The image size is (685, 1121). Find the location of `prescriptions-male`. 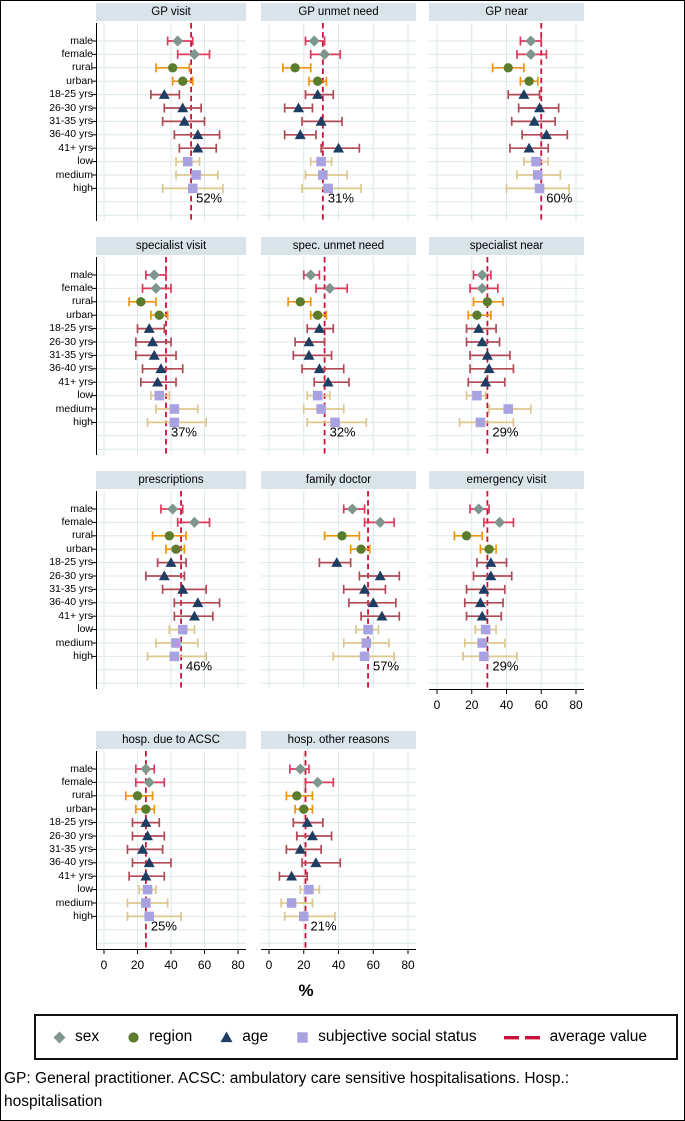

prescriptions-male is located at coordinates (172, 509).